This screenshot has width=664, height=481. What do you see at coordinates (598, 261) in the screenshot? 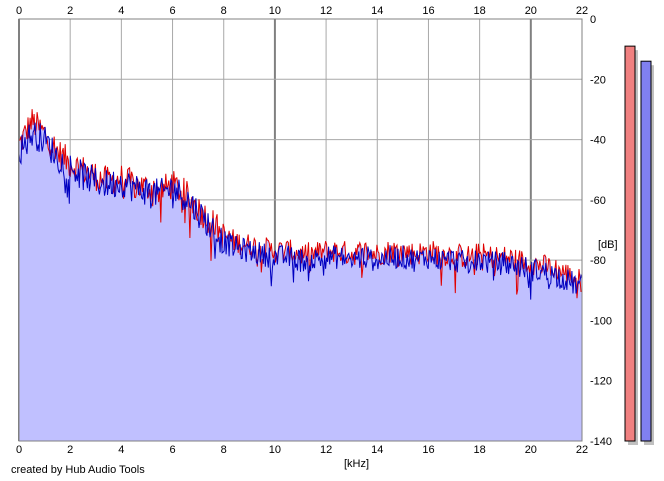
I see `y-tick-label: -80` at bounding box center [598, 261].